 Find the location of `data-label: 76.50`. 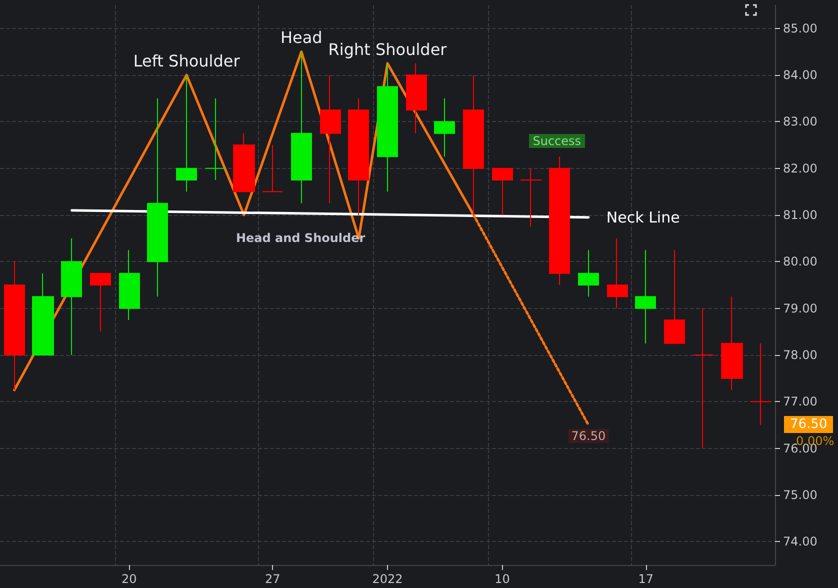

data-label: 76.50 is located at coordinates (588, 436).